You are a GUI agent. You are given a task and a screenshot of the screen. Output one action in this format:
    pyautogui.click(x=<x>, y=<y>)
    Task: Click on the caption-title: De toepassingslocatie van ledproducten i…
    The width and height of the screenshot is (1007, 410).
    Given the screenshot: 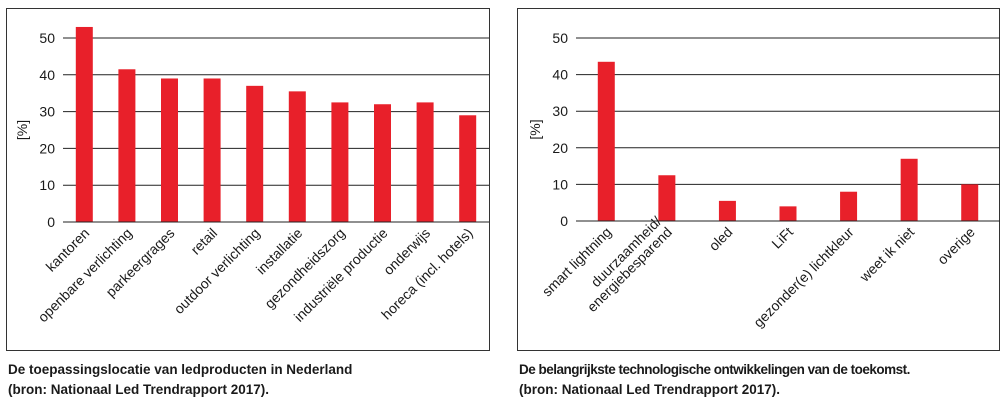 What is the action you would take?
    pyautogui.click(x=180, y=369)
    